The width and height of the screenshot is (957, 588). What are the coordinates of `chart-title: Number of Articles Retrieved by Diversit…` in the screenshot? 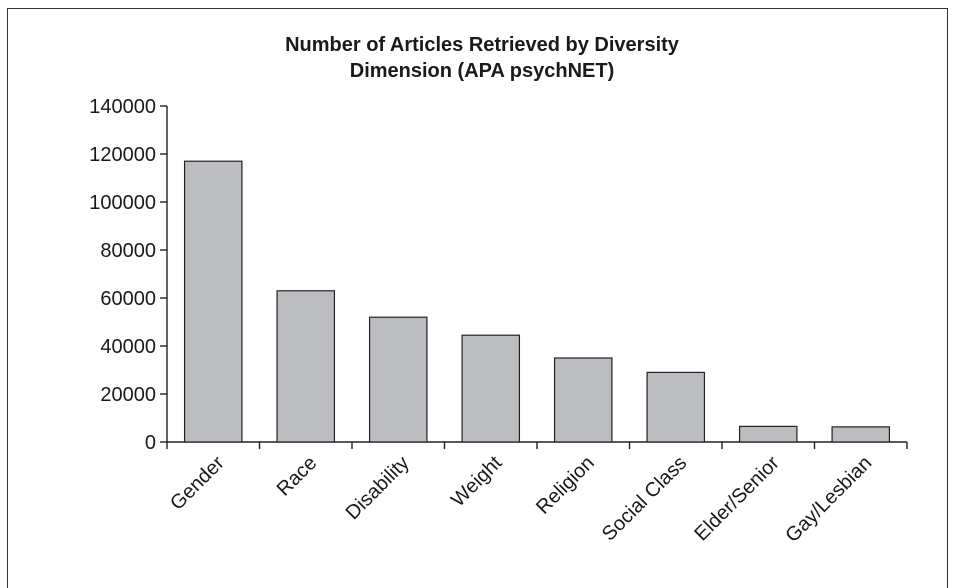 It's located at (482, 58).